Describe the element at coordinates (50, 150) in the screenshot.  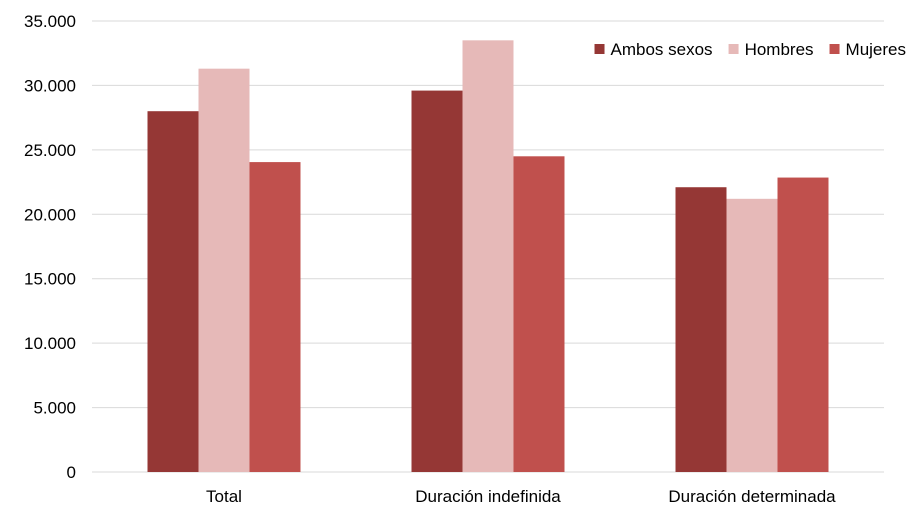
I see `y-tick-label: 25.000` at that location.